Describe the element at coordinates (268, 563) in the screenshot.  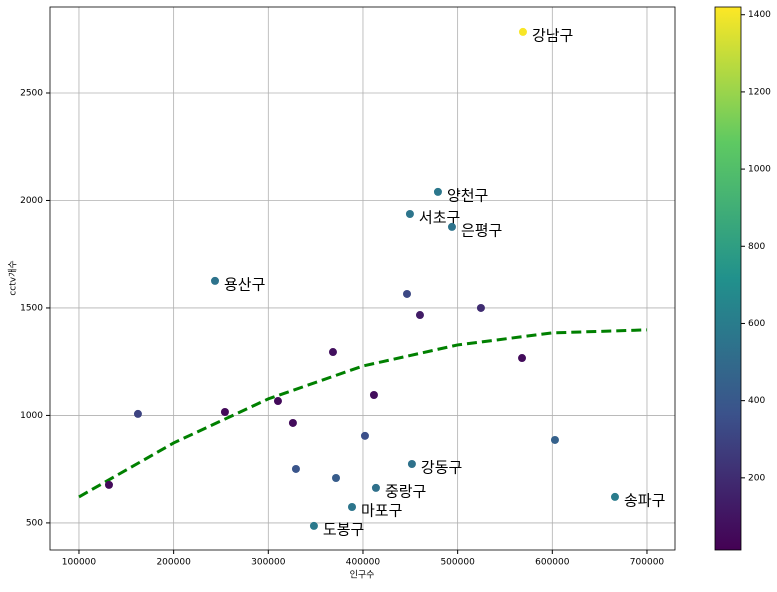
I see `x-tick-label: 300000` at that location.